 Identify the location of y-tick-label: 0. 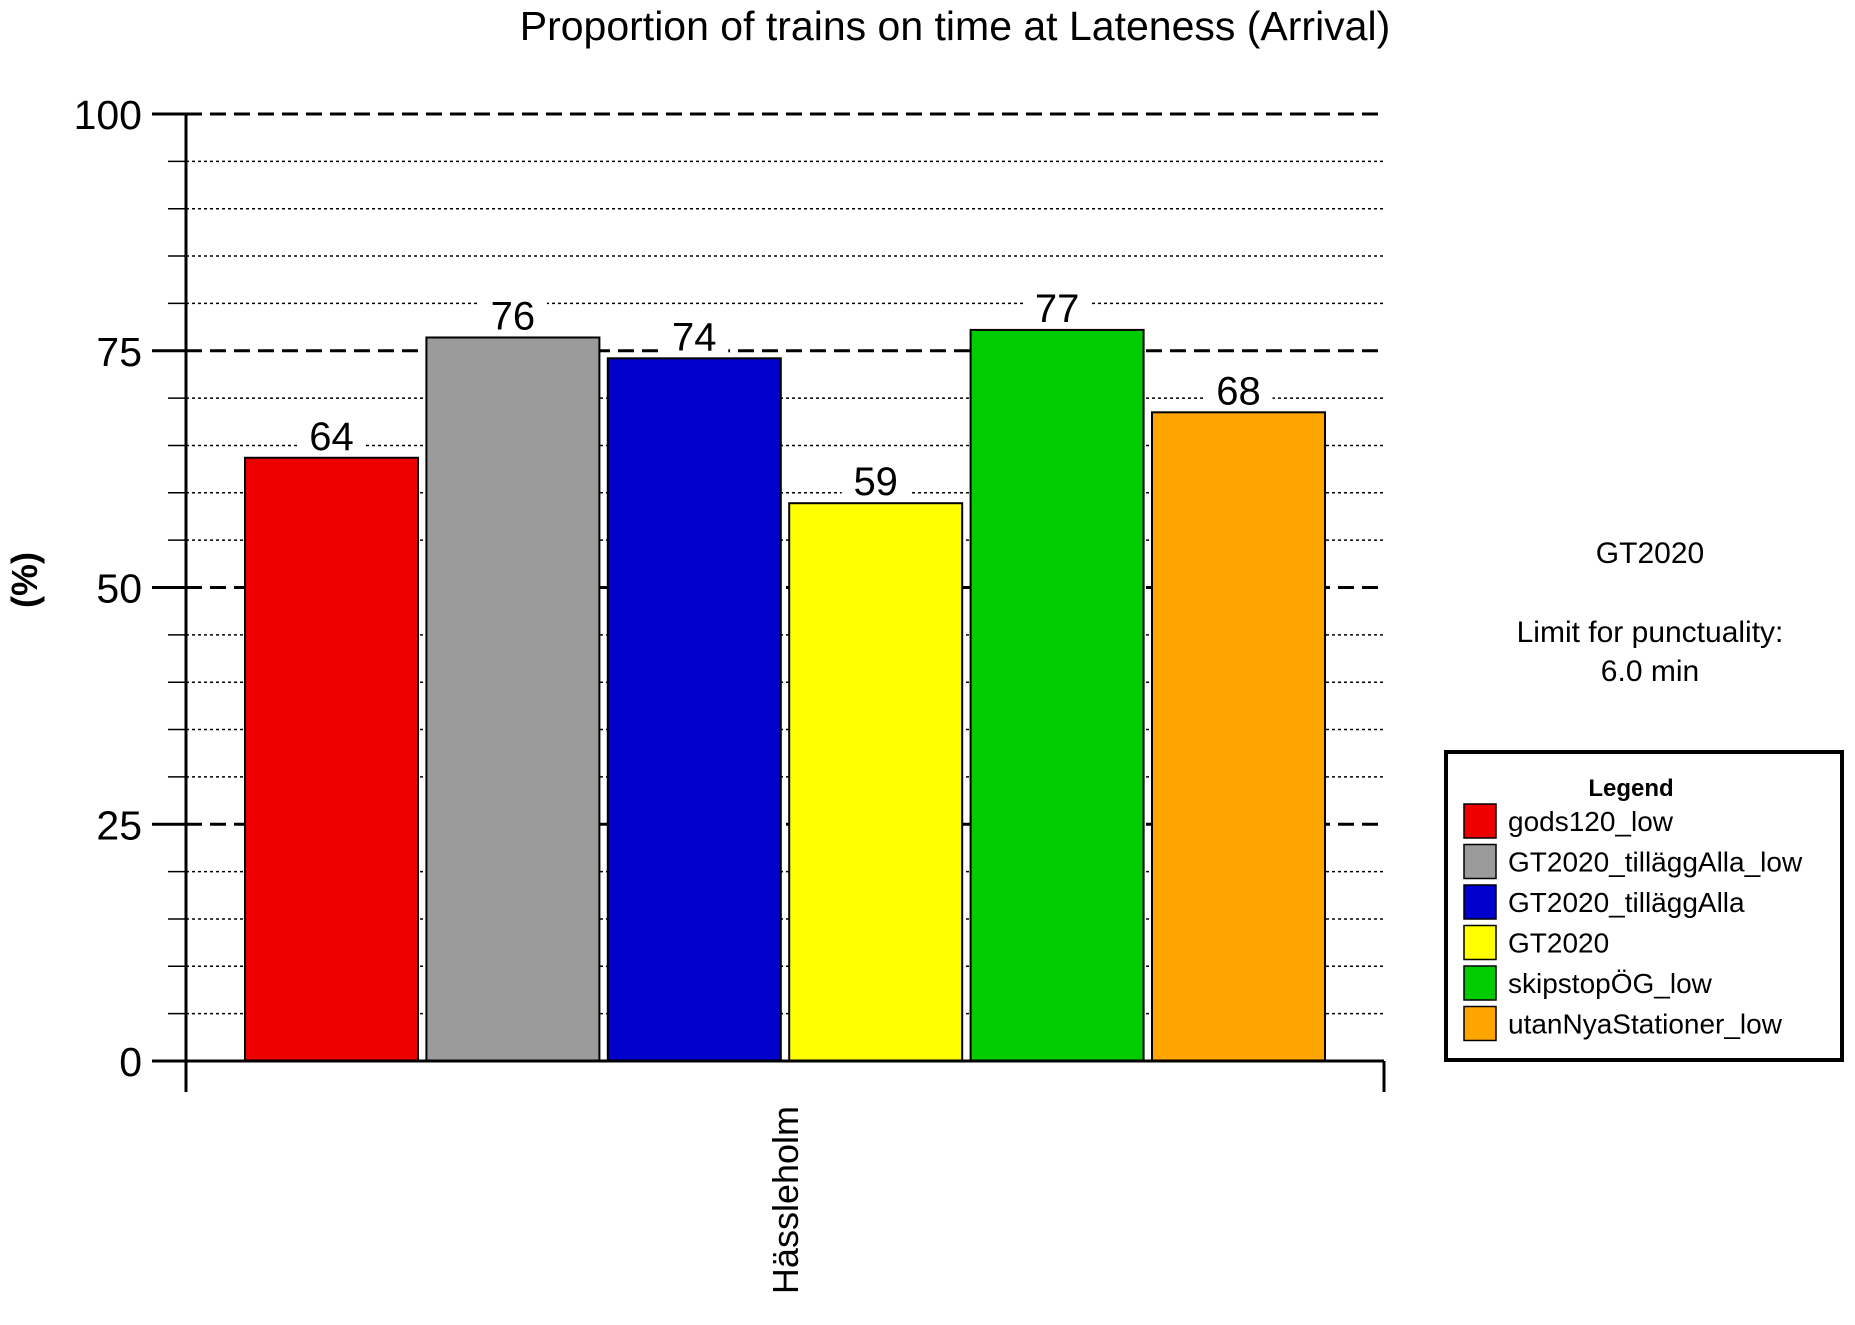
(130, 1062).